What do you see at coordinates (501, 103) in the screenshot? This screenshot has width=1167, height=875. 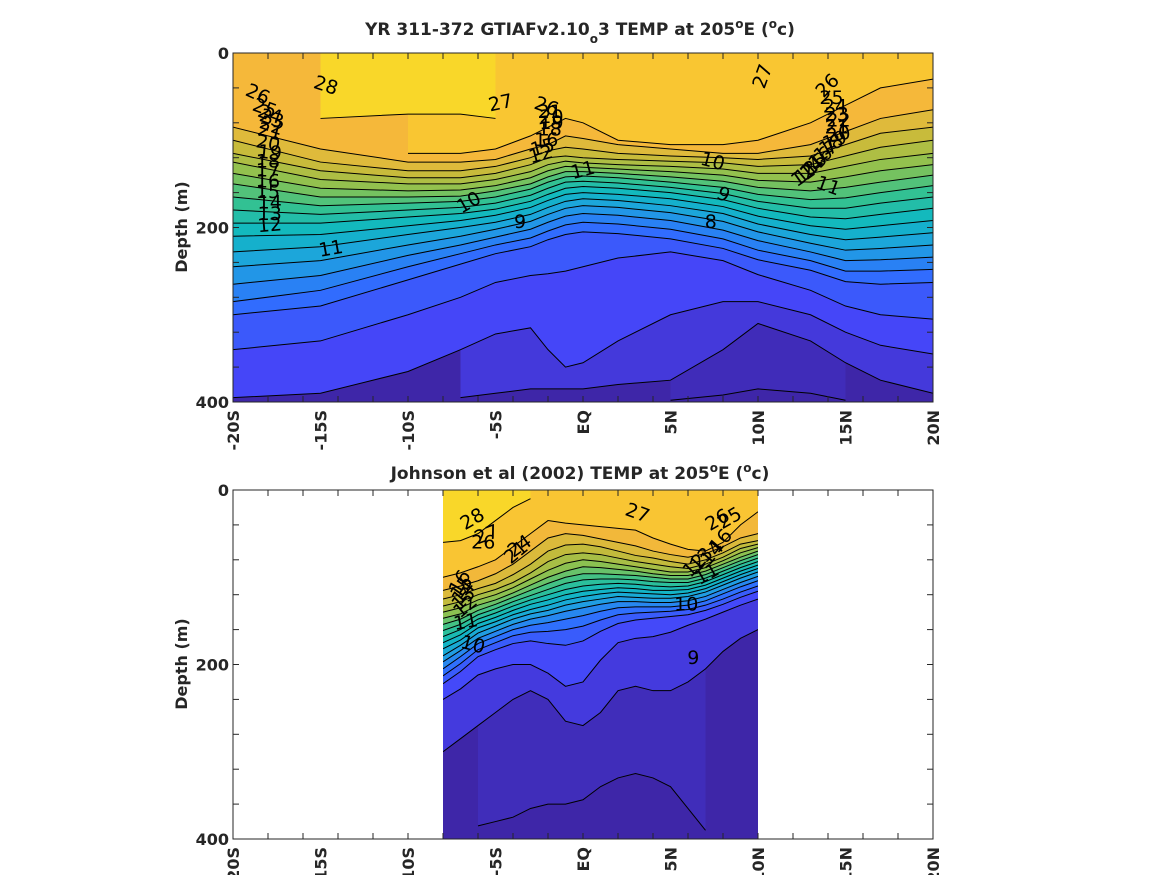 I see `contour-label: 27` at bounding box center [501, 103].